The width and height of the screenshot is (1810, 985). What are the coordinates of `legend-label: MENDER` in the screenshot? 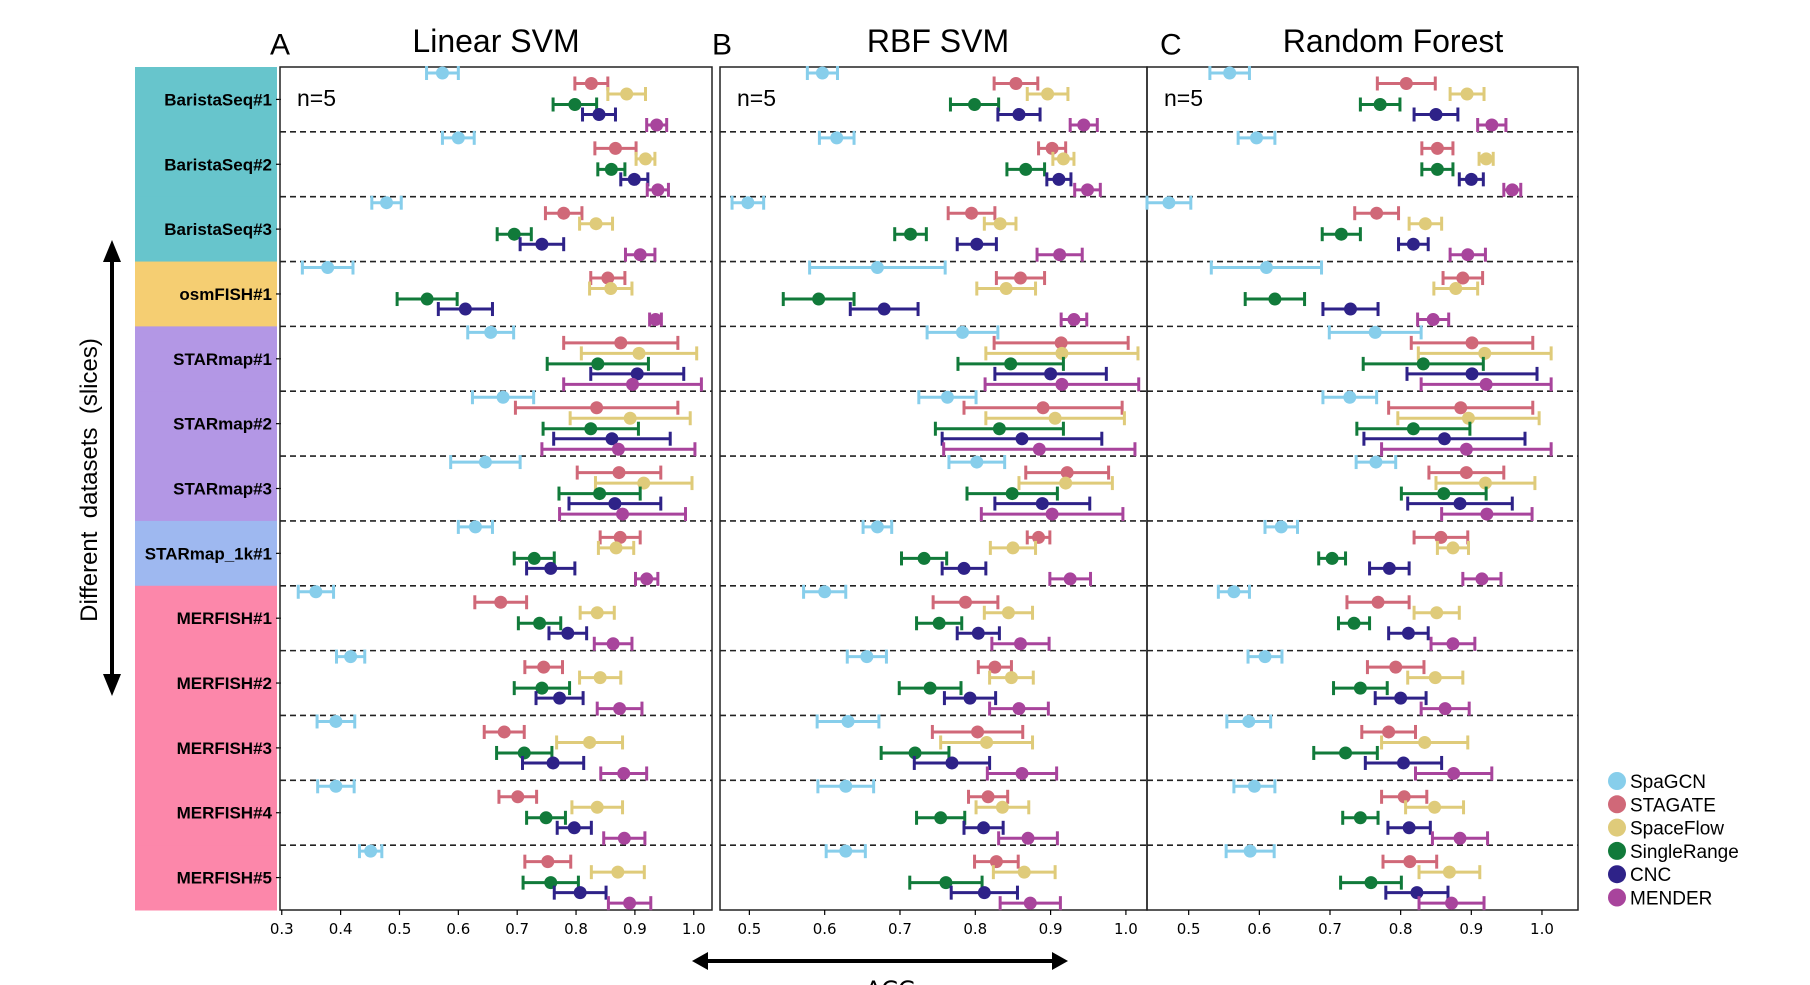 It's located at (1671, 899).